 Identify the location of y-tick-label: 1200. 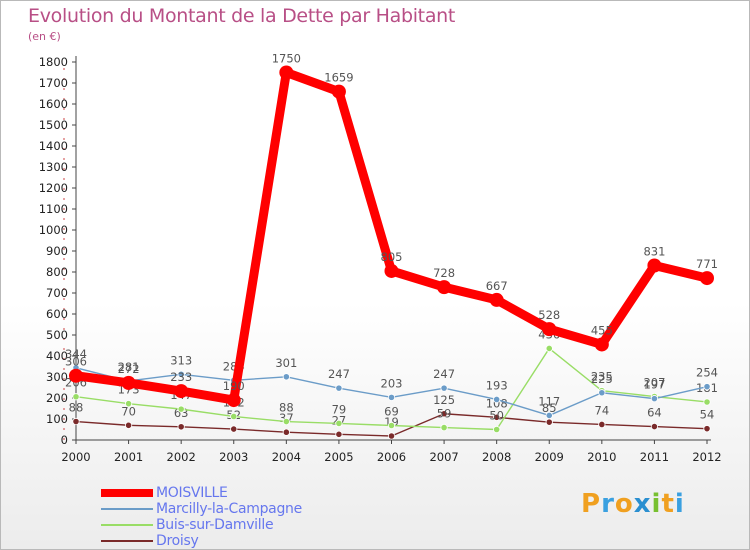
(53, 188).